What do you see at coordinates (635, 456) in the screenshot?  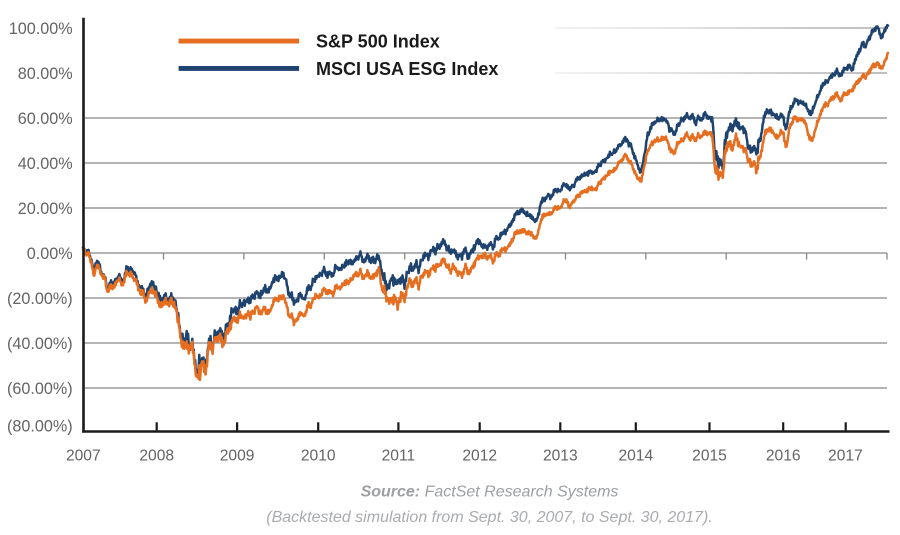 I see `svg-text: 2014` at bounding box center [635, 456].